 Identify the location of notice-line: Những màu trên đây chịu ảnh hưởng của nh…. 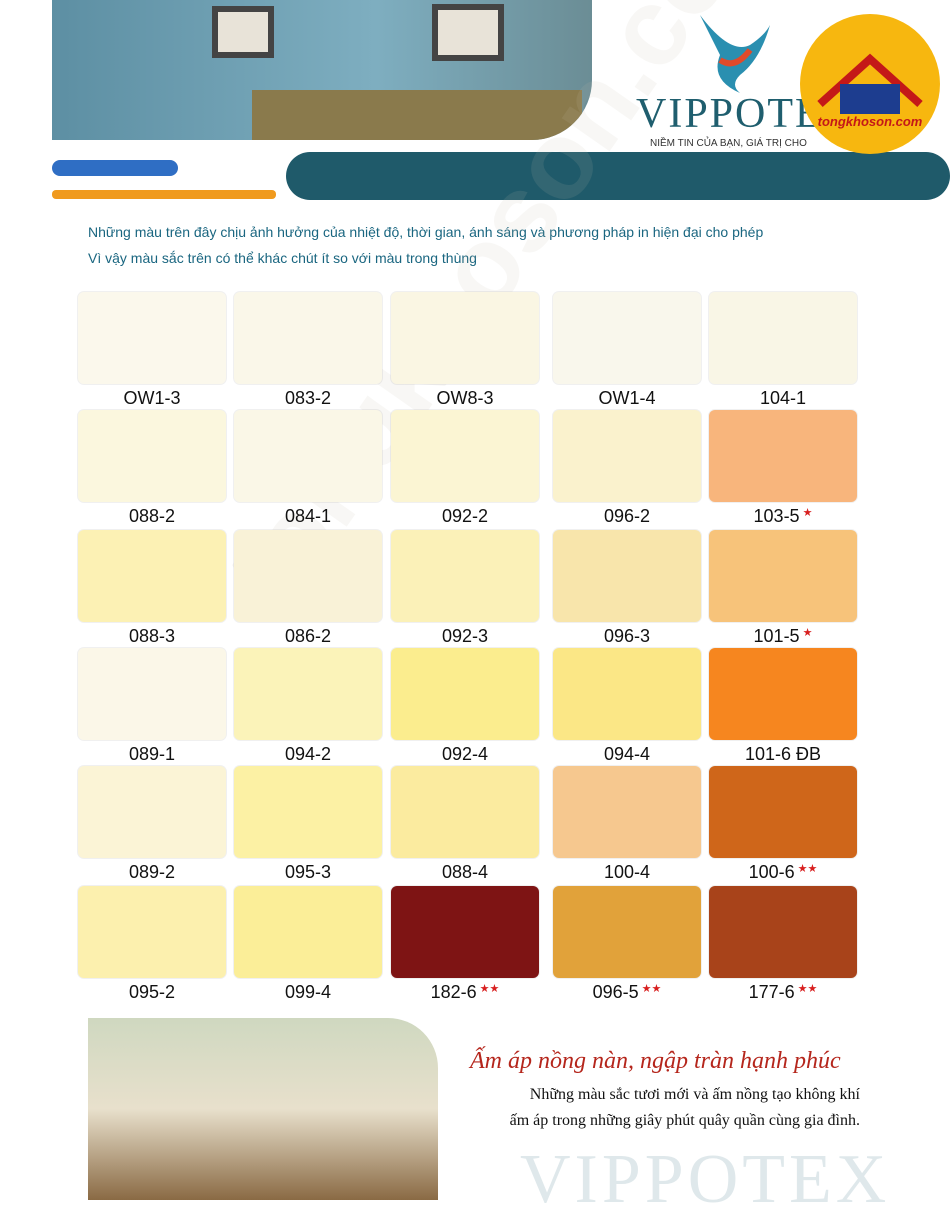
(426, 232).